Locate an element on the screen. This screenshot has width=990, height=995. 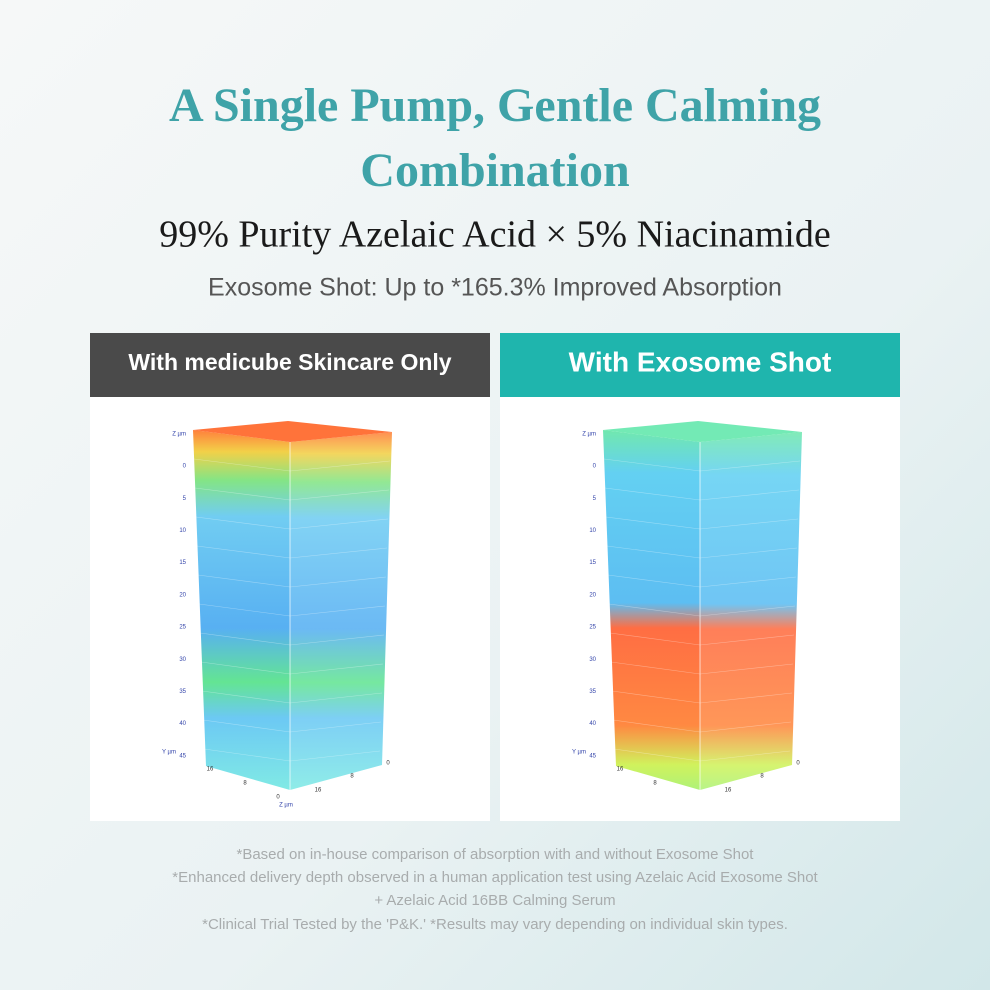
footnote: + Azelaic Acid 16BB Calming Serum is located at coordinates (494, 900).